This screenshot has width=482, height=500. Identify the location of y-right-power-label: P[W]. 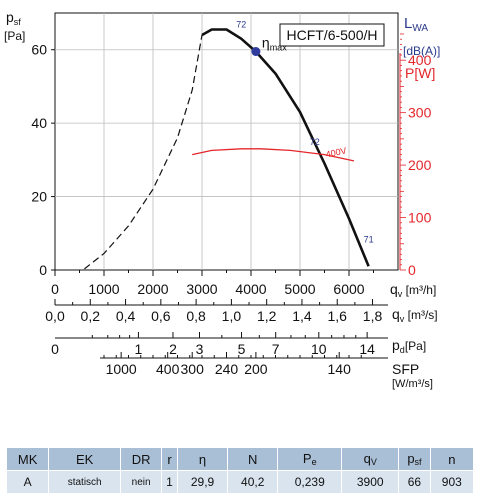
(420, 73).